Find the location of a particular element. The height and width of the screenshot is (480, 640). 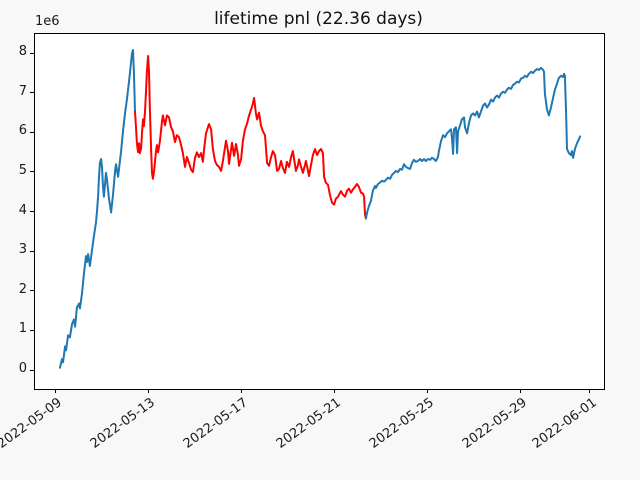

y-tick-label: 8 is located at coordinates (22, 51).